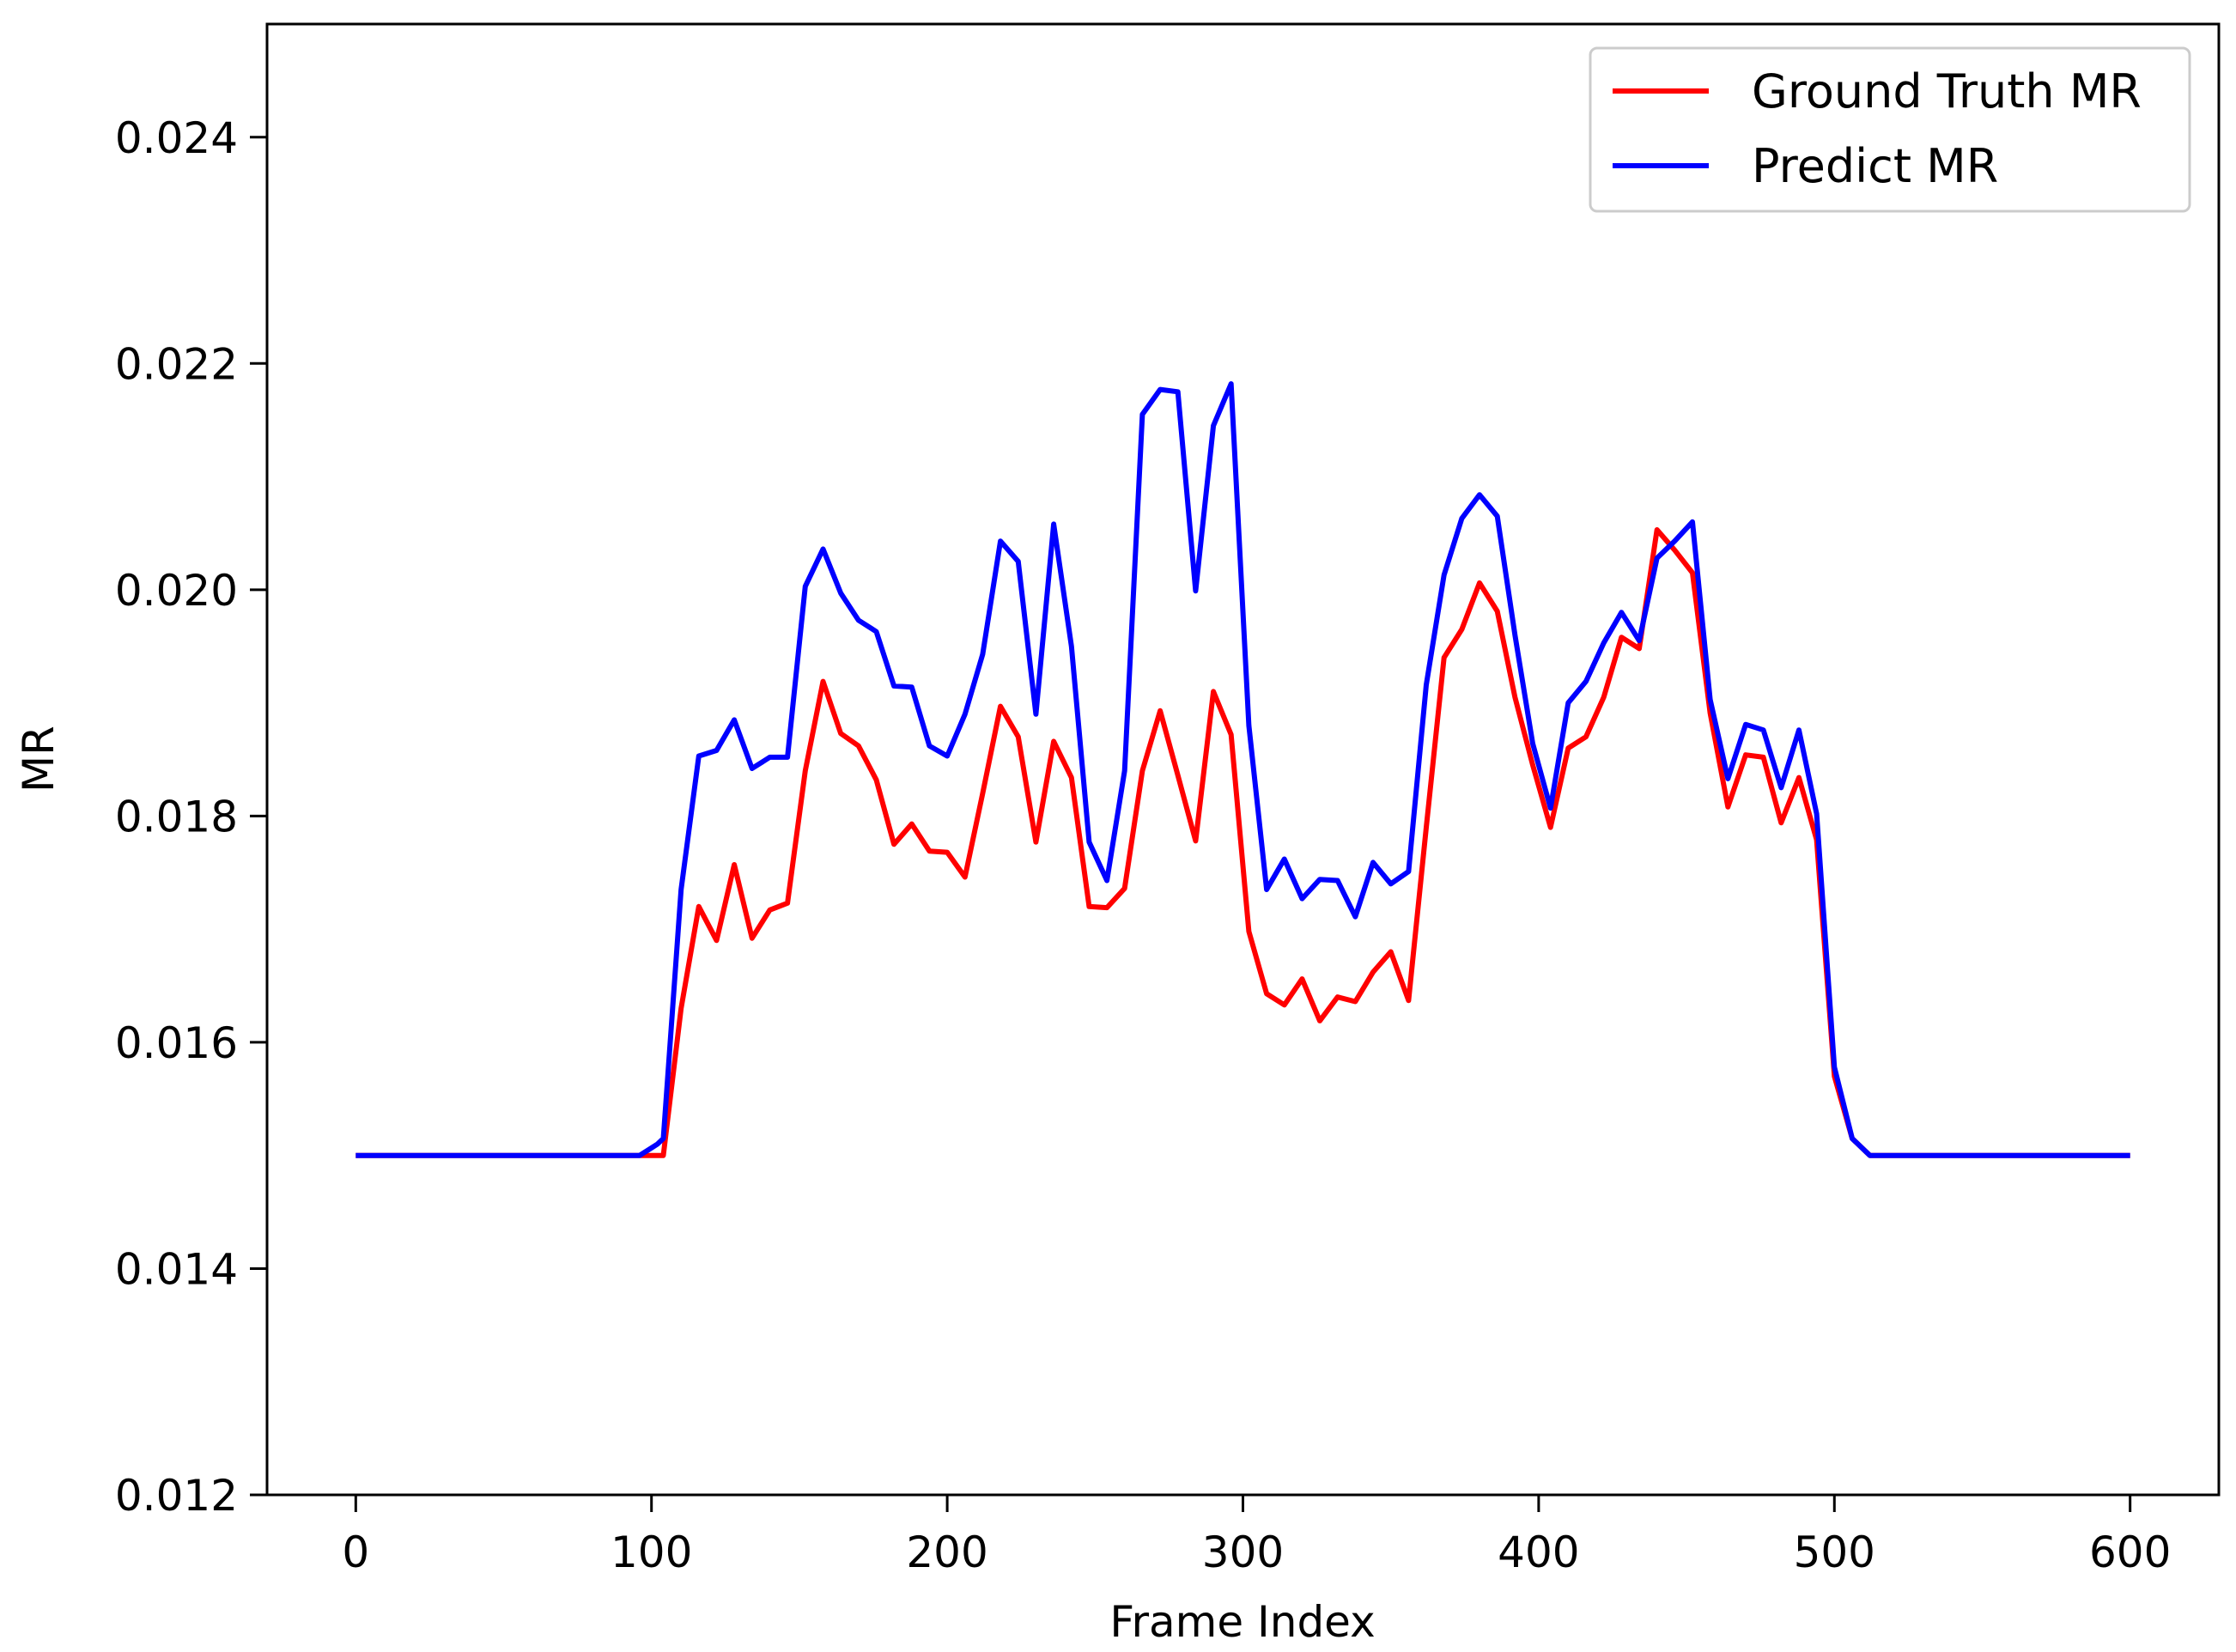 The width and height of the screenshot is (2236, 1652). I want to click on legend: Ground Truth MR Predict MR, so click(1890, 129).